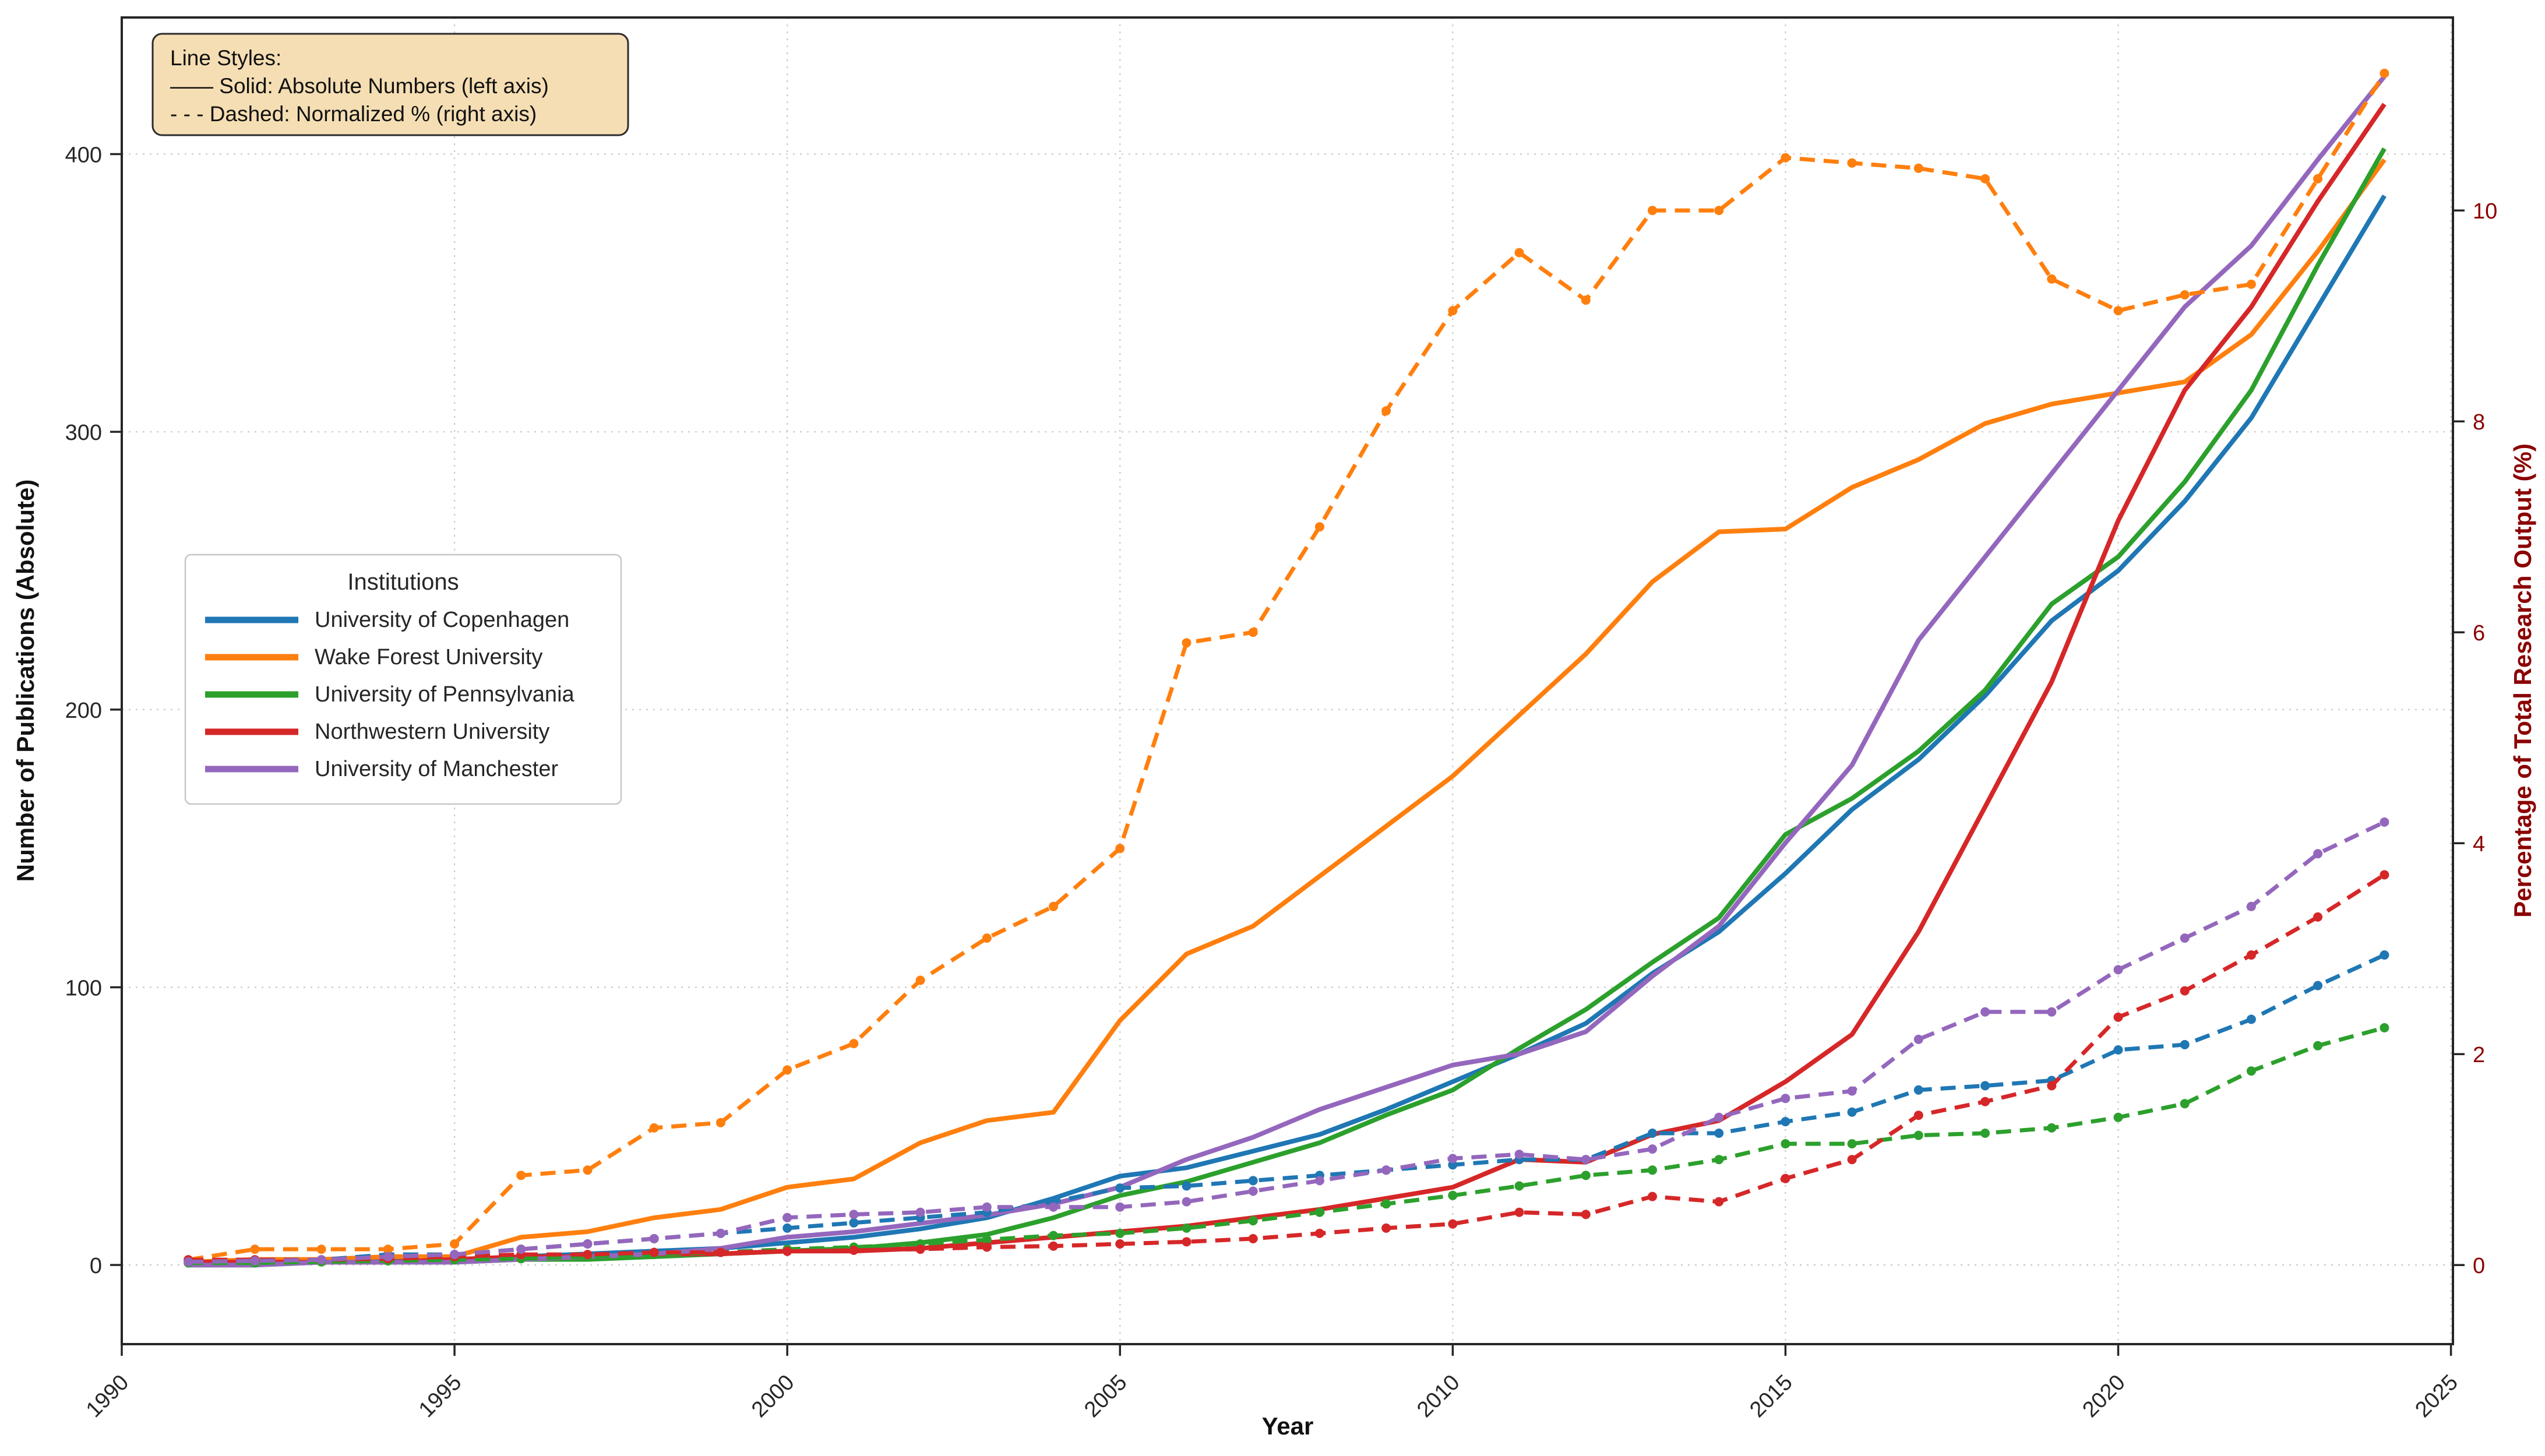  I want to click on y-left-tick-label-200: 200, so click(83, 711).